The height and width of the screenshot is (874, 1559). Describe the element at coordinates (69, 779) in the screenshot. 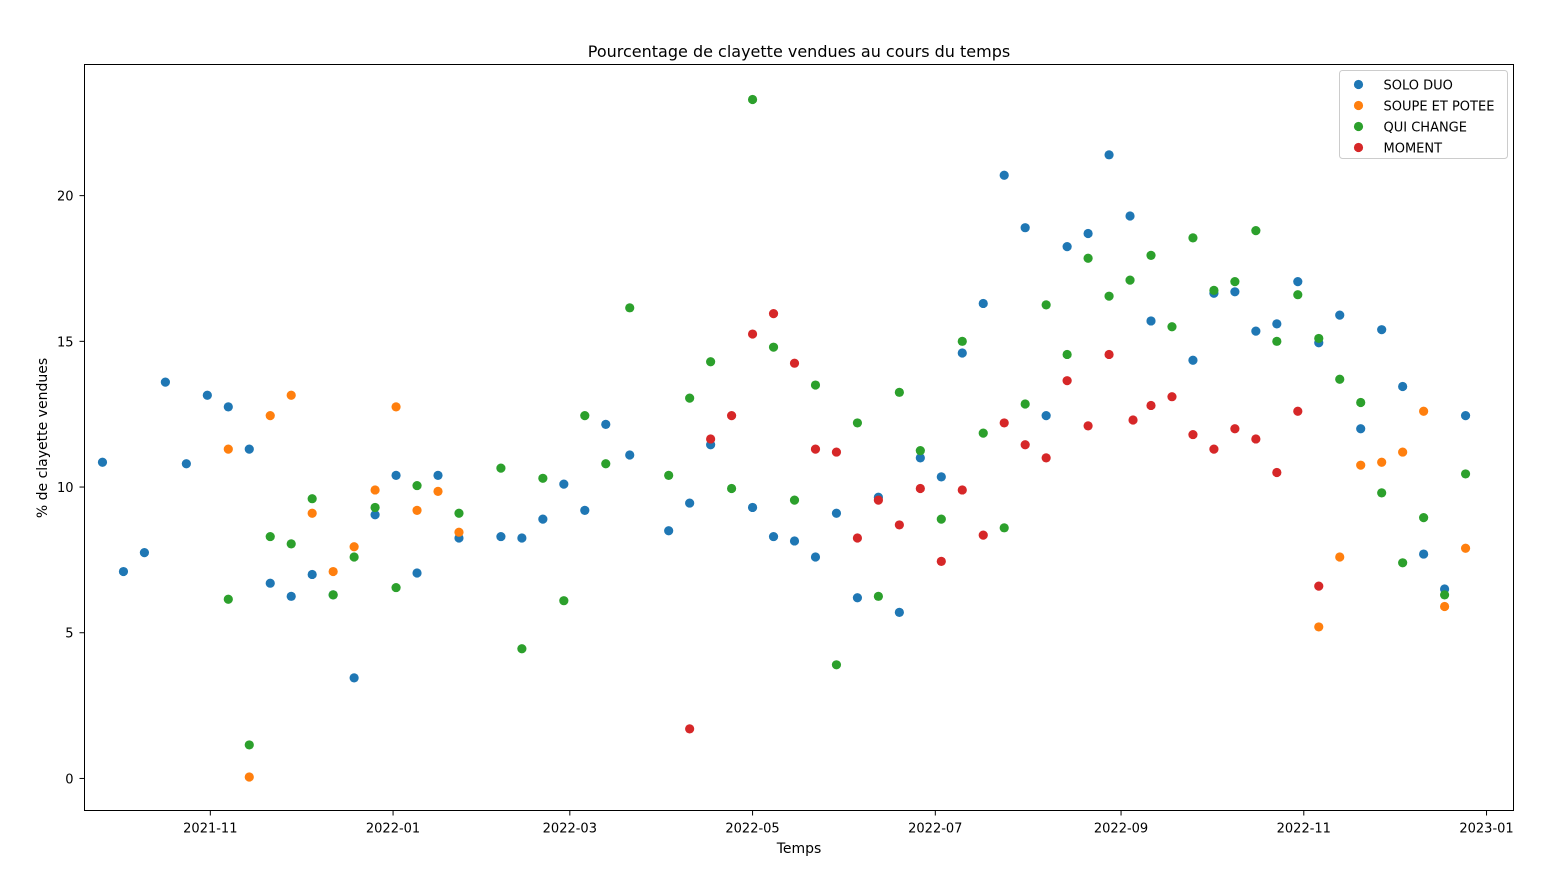

I see `y-tick-label: 0` at that location.